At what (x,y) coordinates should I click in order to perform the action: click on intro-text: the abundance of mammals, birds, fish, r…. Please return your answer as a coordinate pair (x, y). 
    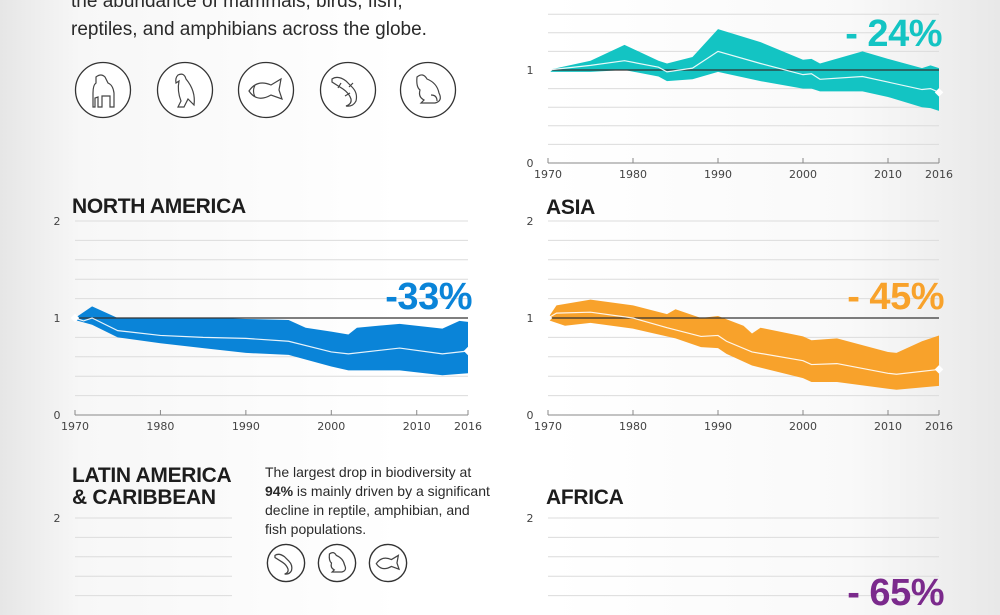
    Looking at the image, I should click on (249, 22).